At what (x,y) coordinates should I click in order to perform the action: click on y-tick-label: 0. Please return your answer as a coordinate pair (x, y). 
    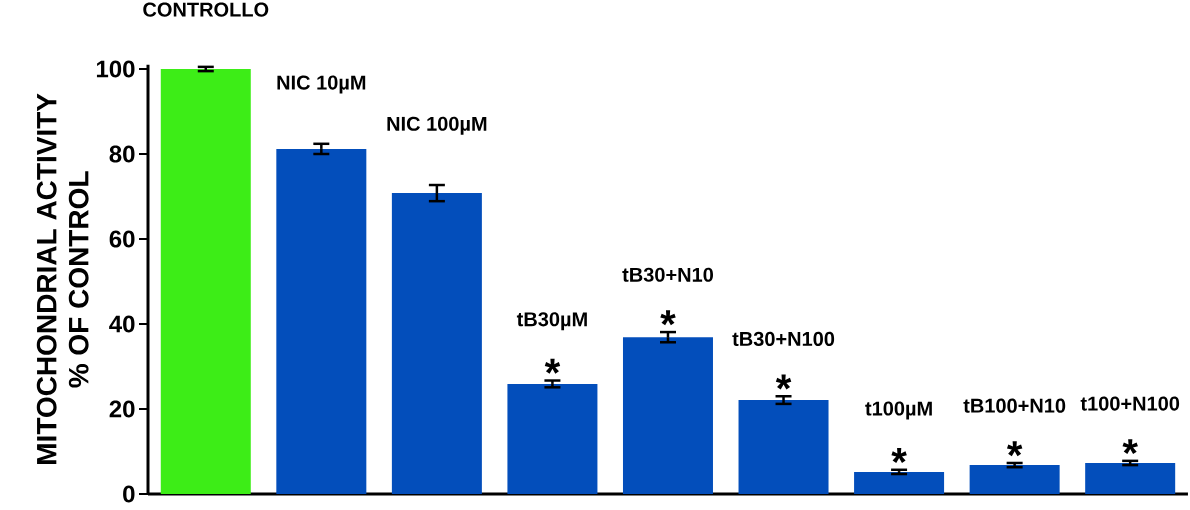
    Looking at the image, I should click on (129, 494).